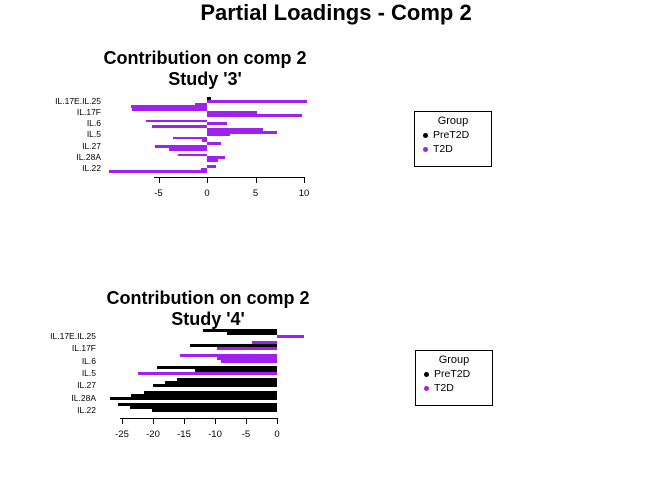  What do you see at coordinates (336, 12) in the screenshot?
I see `main-title: Partial Loadings - Comp 2` at bounding box center [336, 12].